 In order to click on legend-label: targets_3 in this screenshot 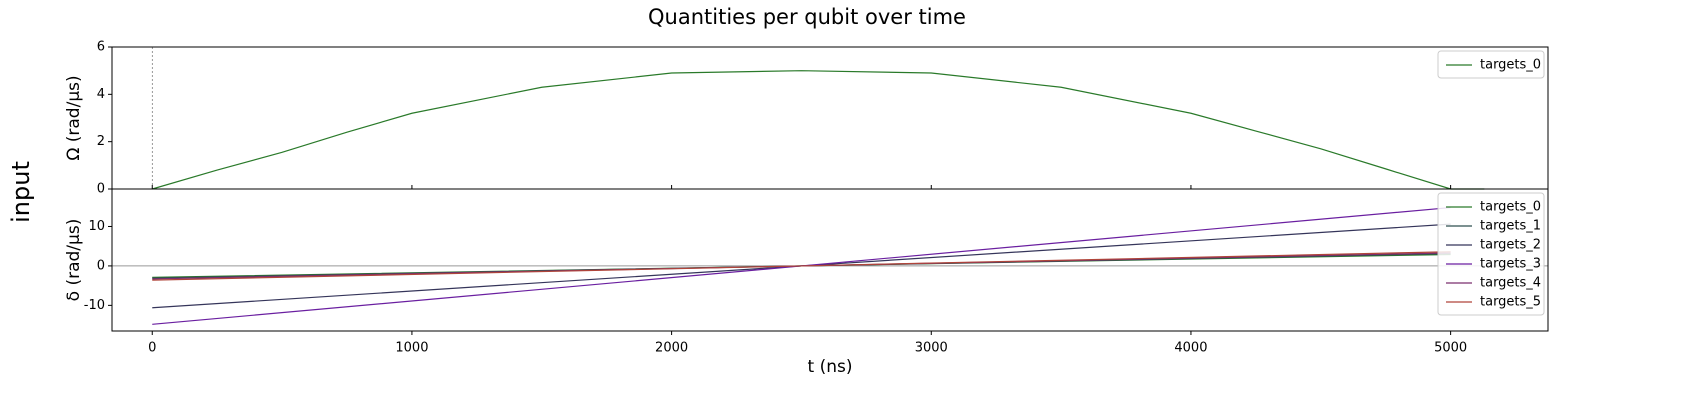, I will do `click(1510, 264)`.